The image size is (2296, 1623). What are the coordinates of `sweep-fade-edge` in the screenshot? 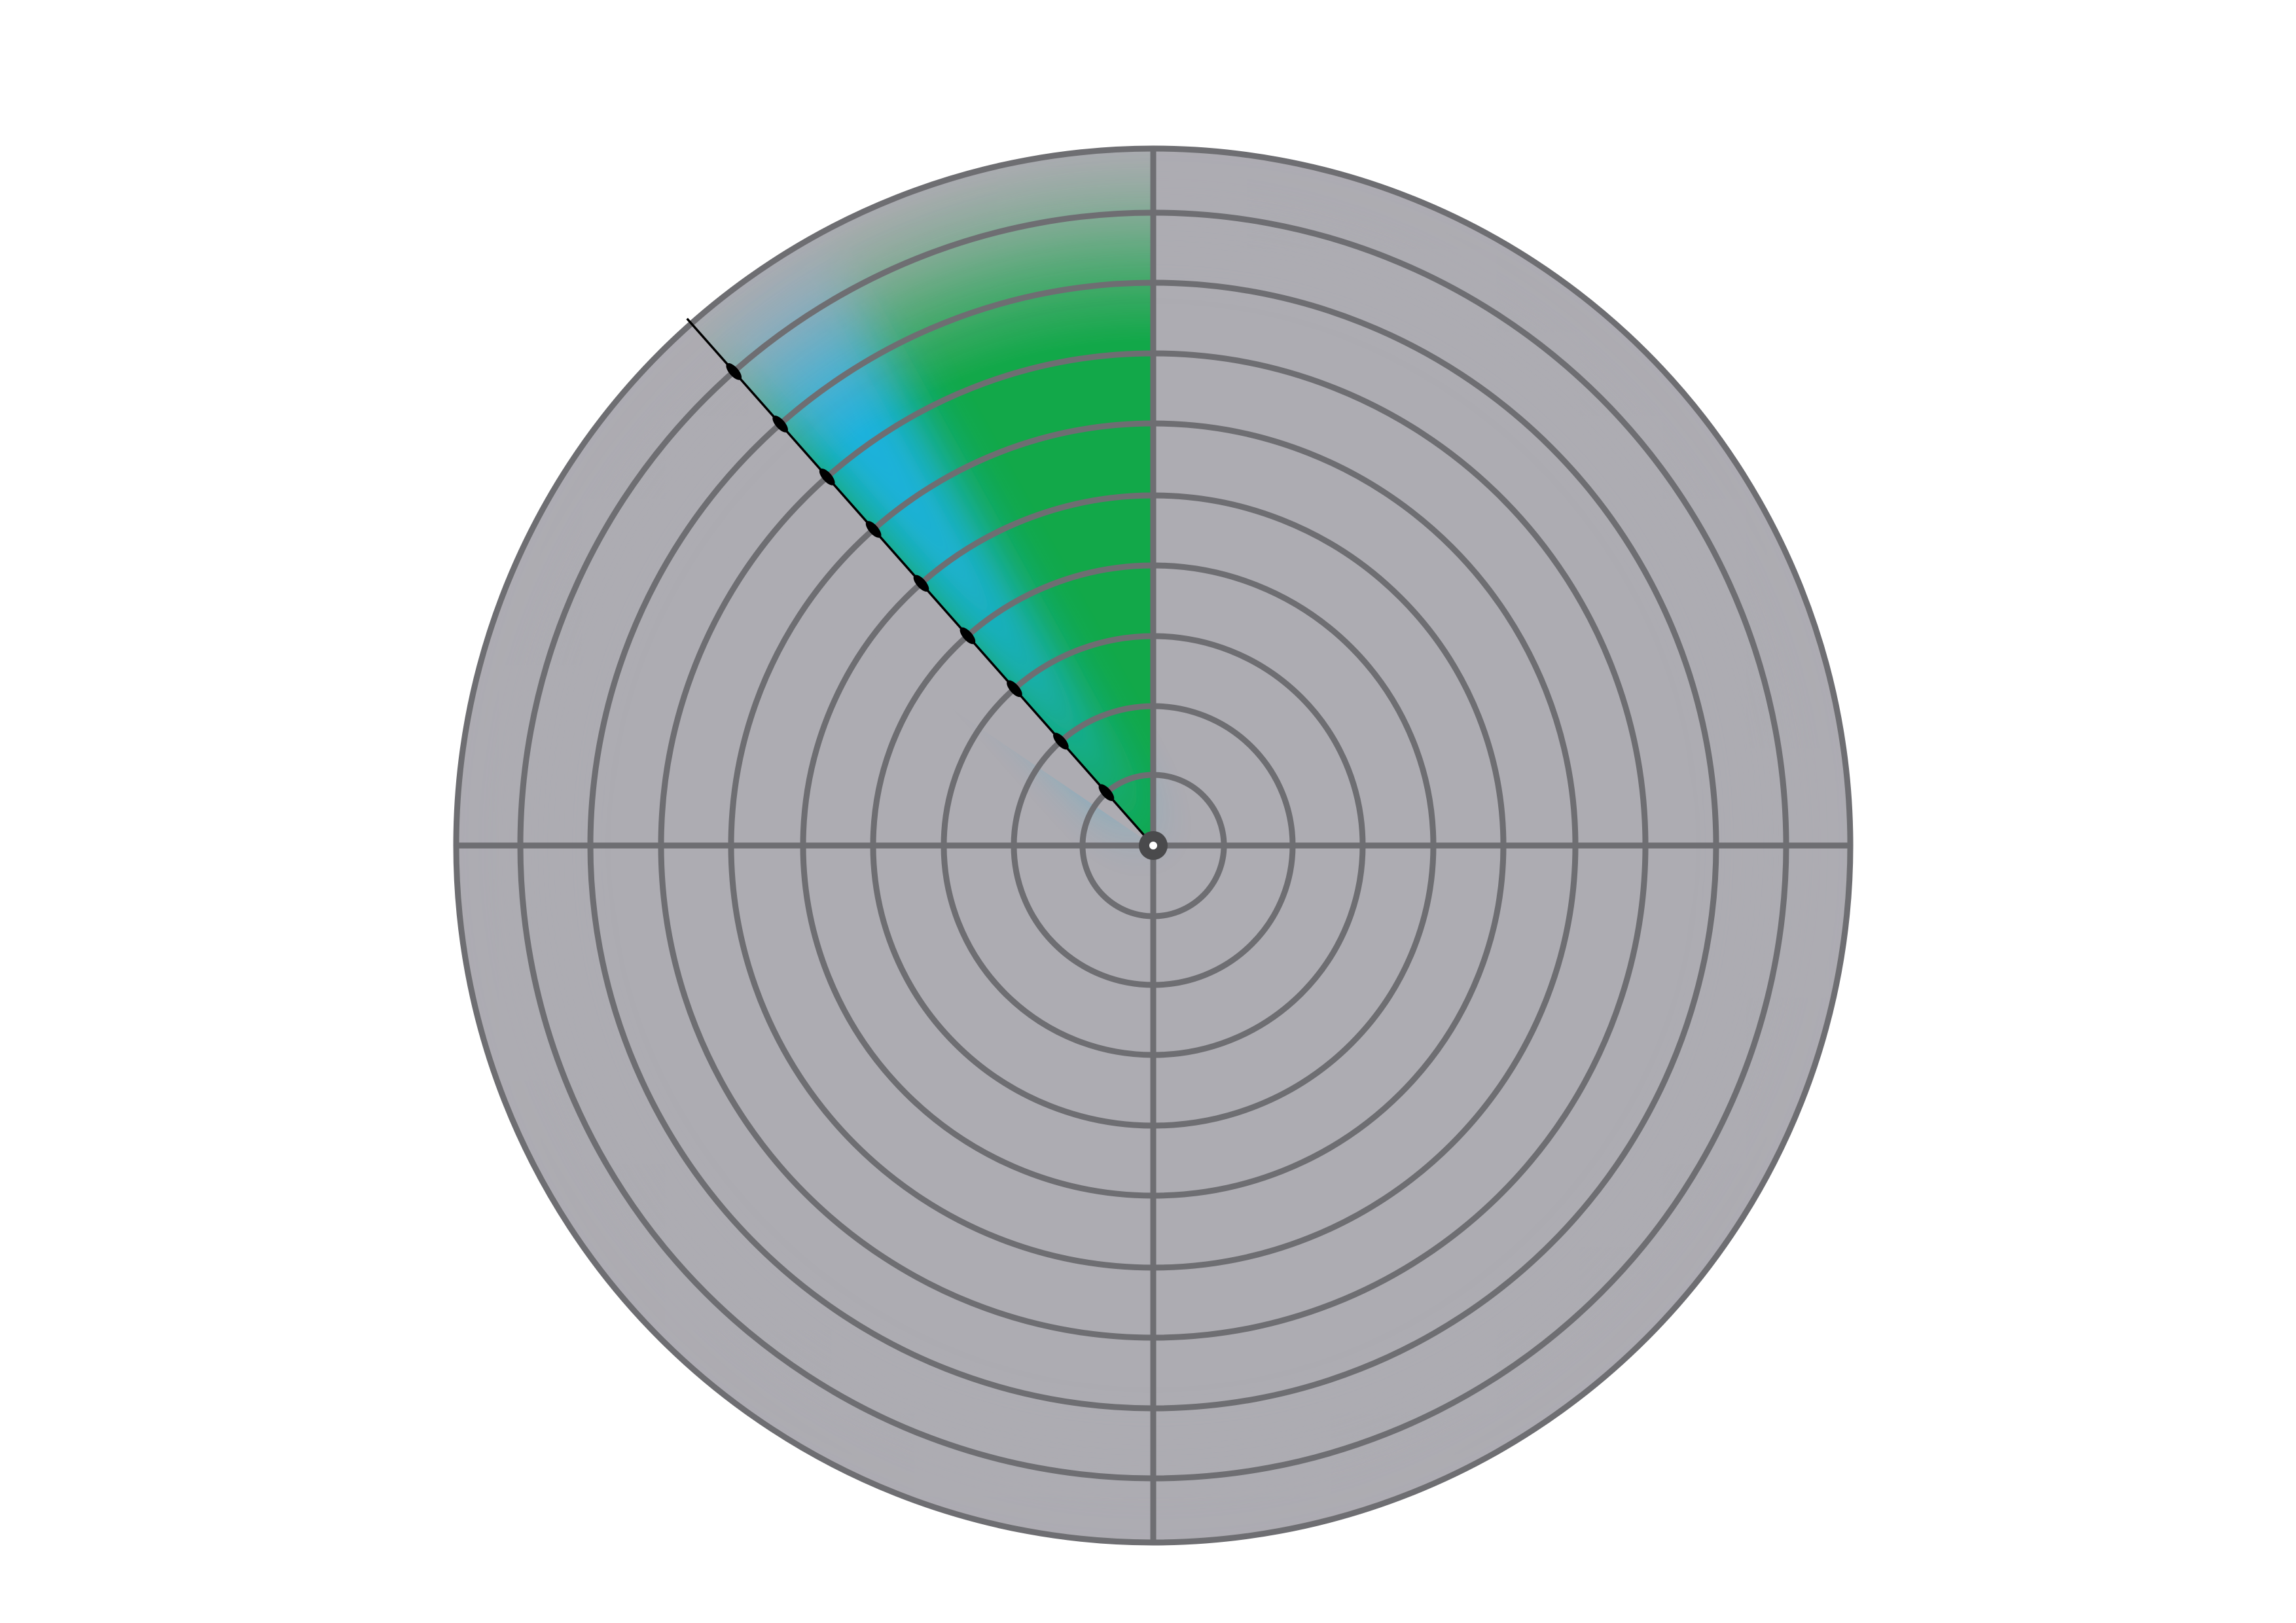 It's located at (860, 581).